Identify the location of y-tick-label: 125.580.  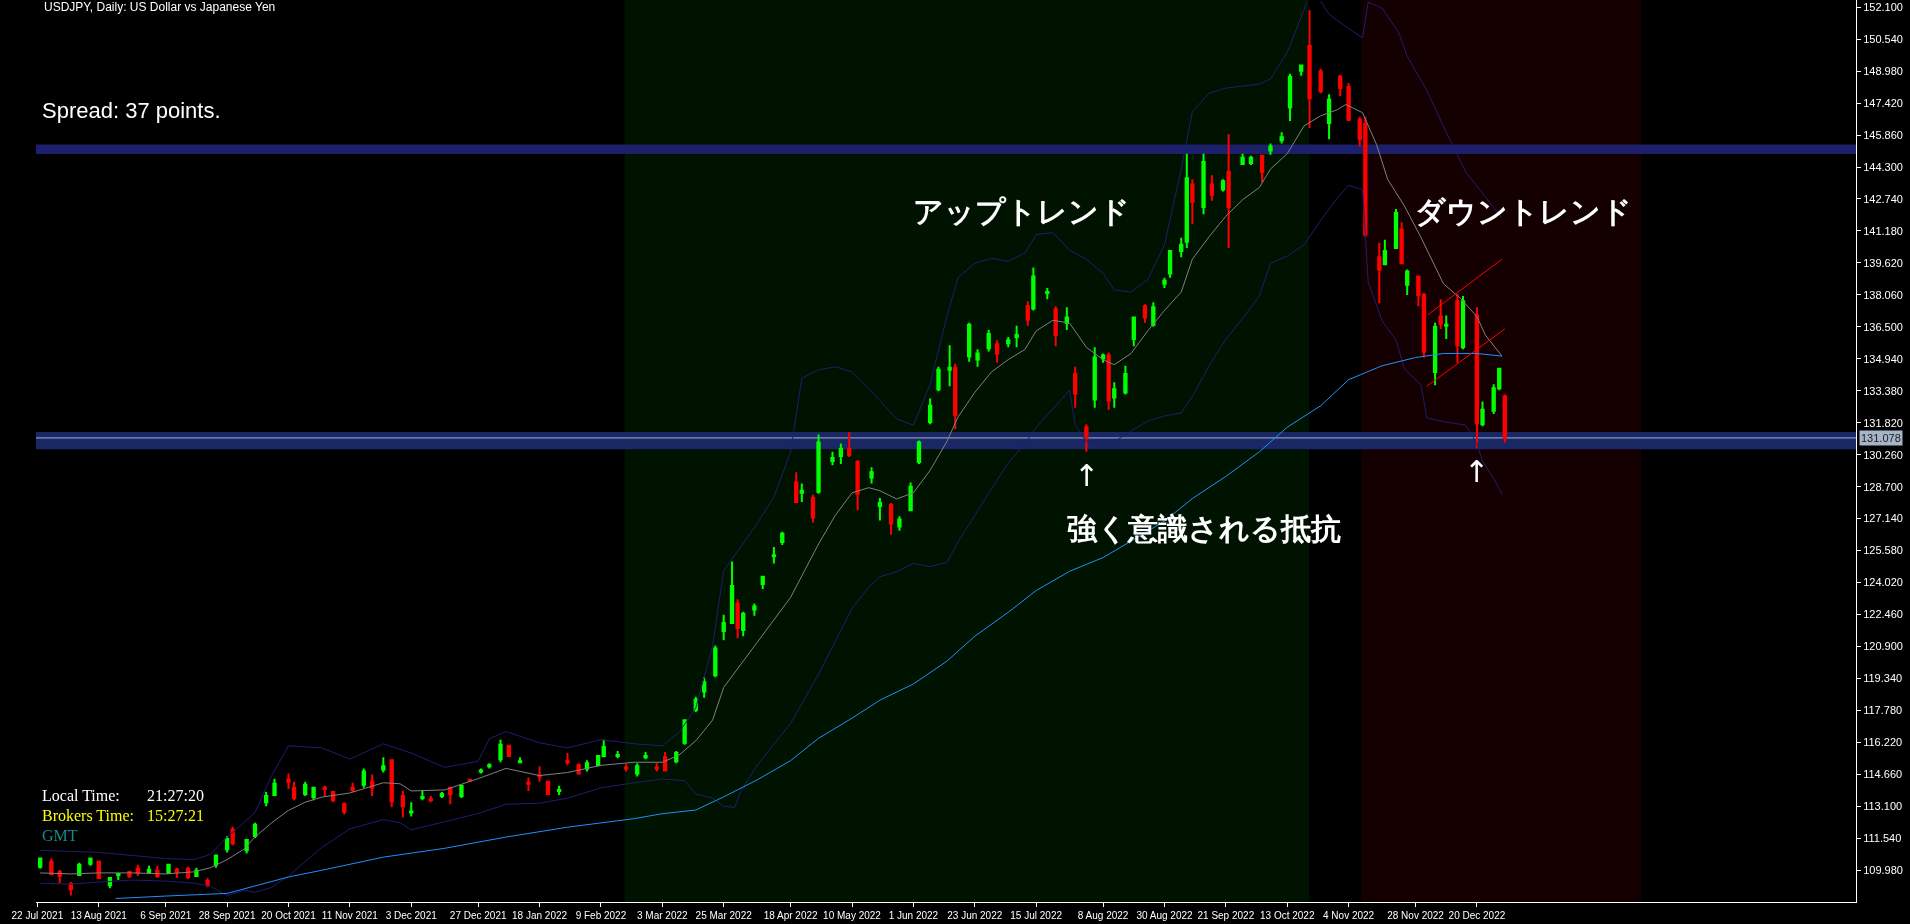
(1883, 550).